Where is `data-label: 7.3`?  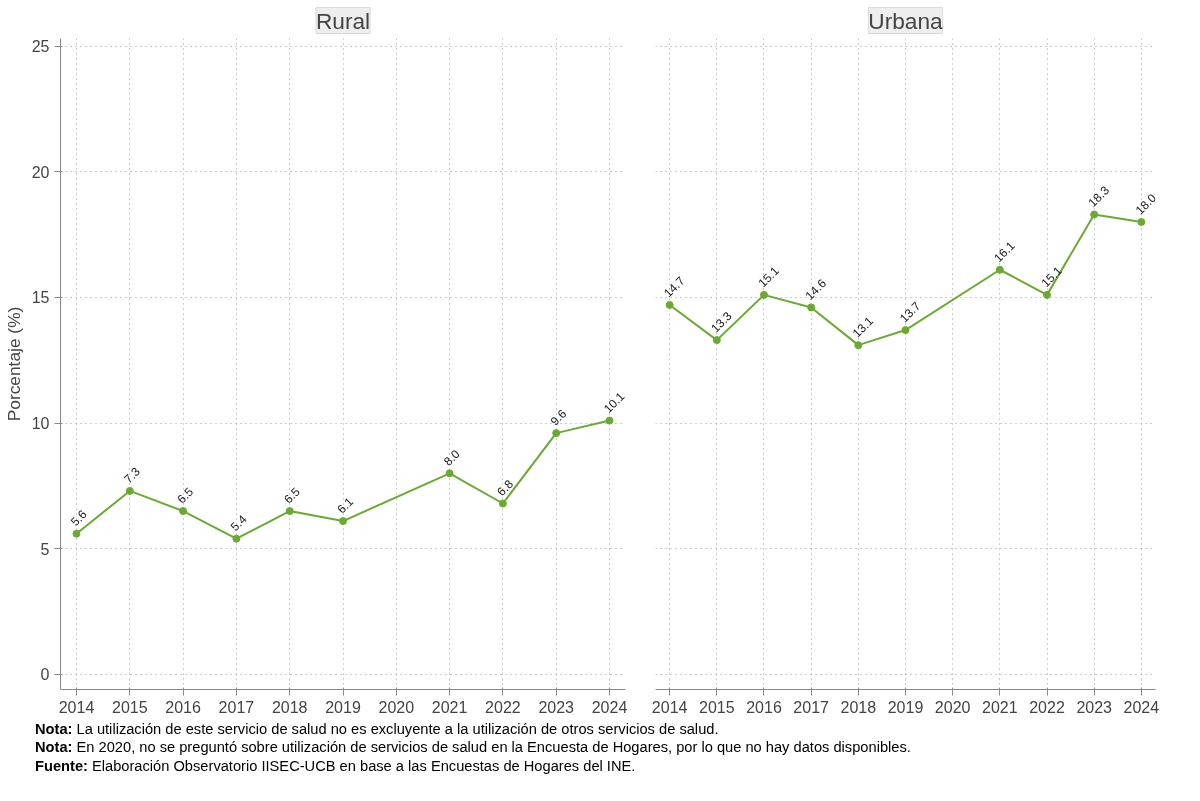
data-label: 7.3 is located at coordinates (132, 475).